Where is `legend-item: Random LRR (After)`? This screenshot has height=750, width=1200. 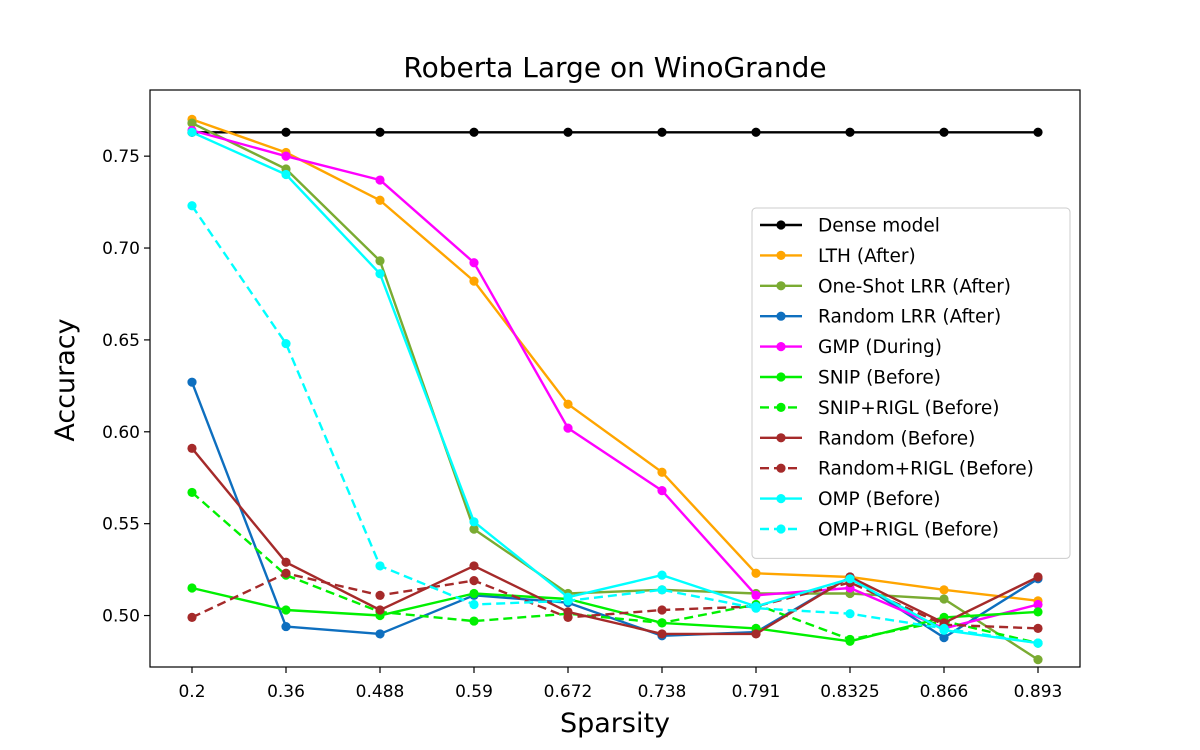
legend-item: Random LRR (After) is located at coordinates (880, 317).